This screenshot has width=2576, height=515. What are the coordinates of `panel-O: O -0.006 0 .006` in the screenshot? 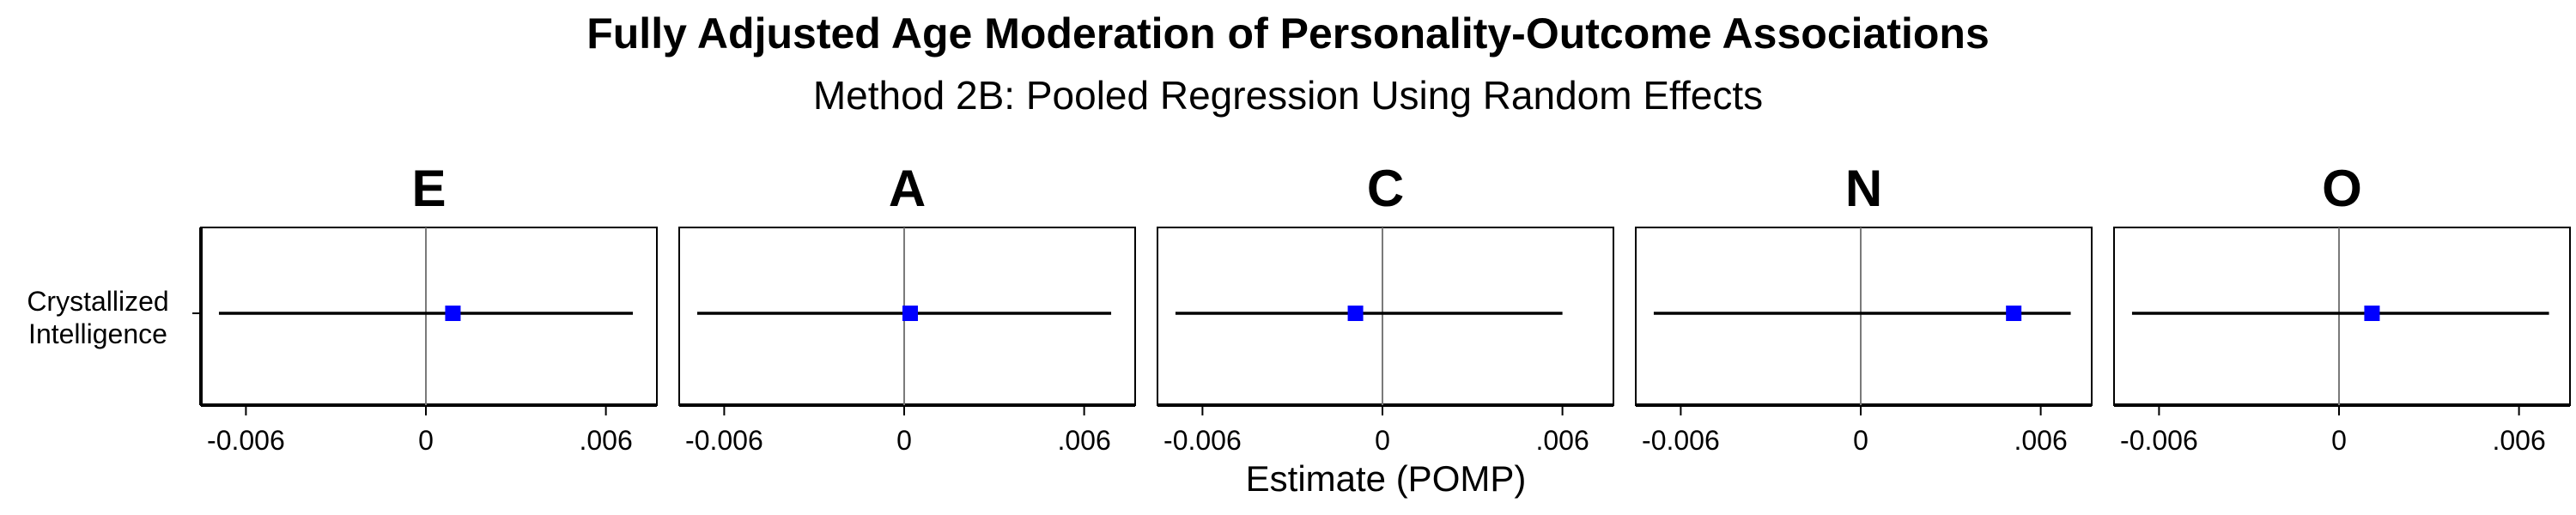 It's located at (2342, 308).